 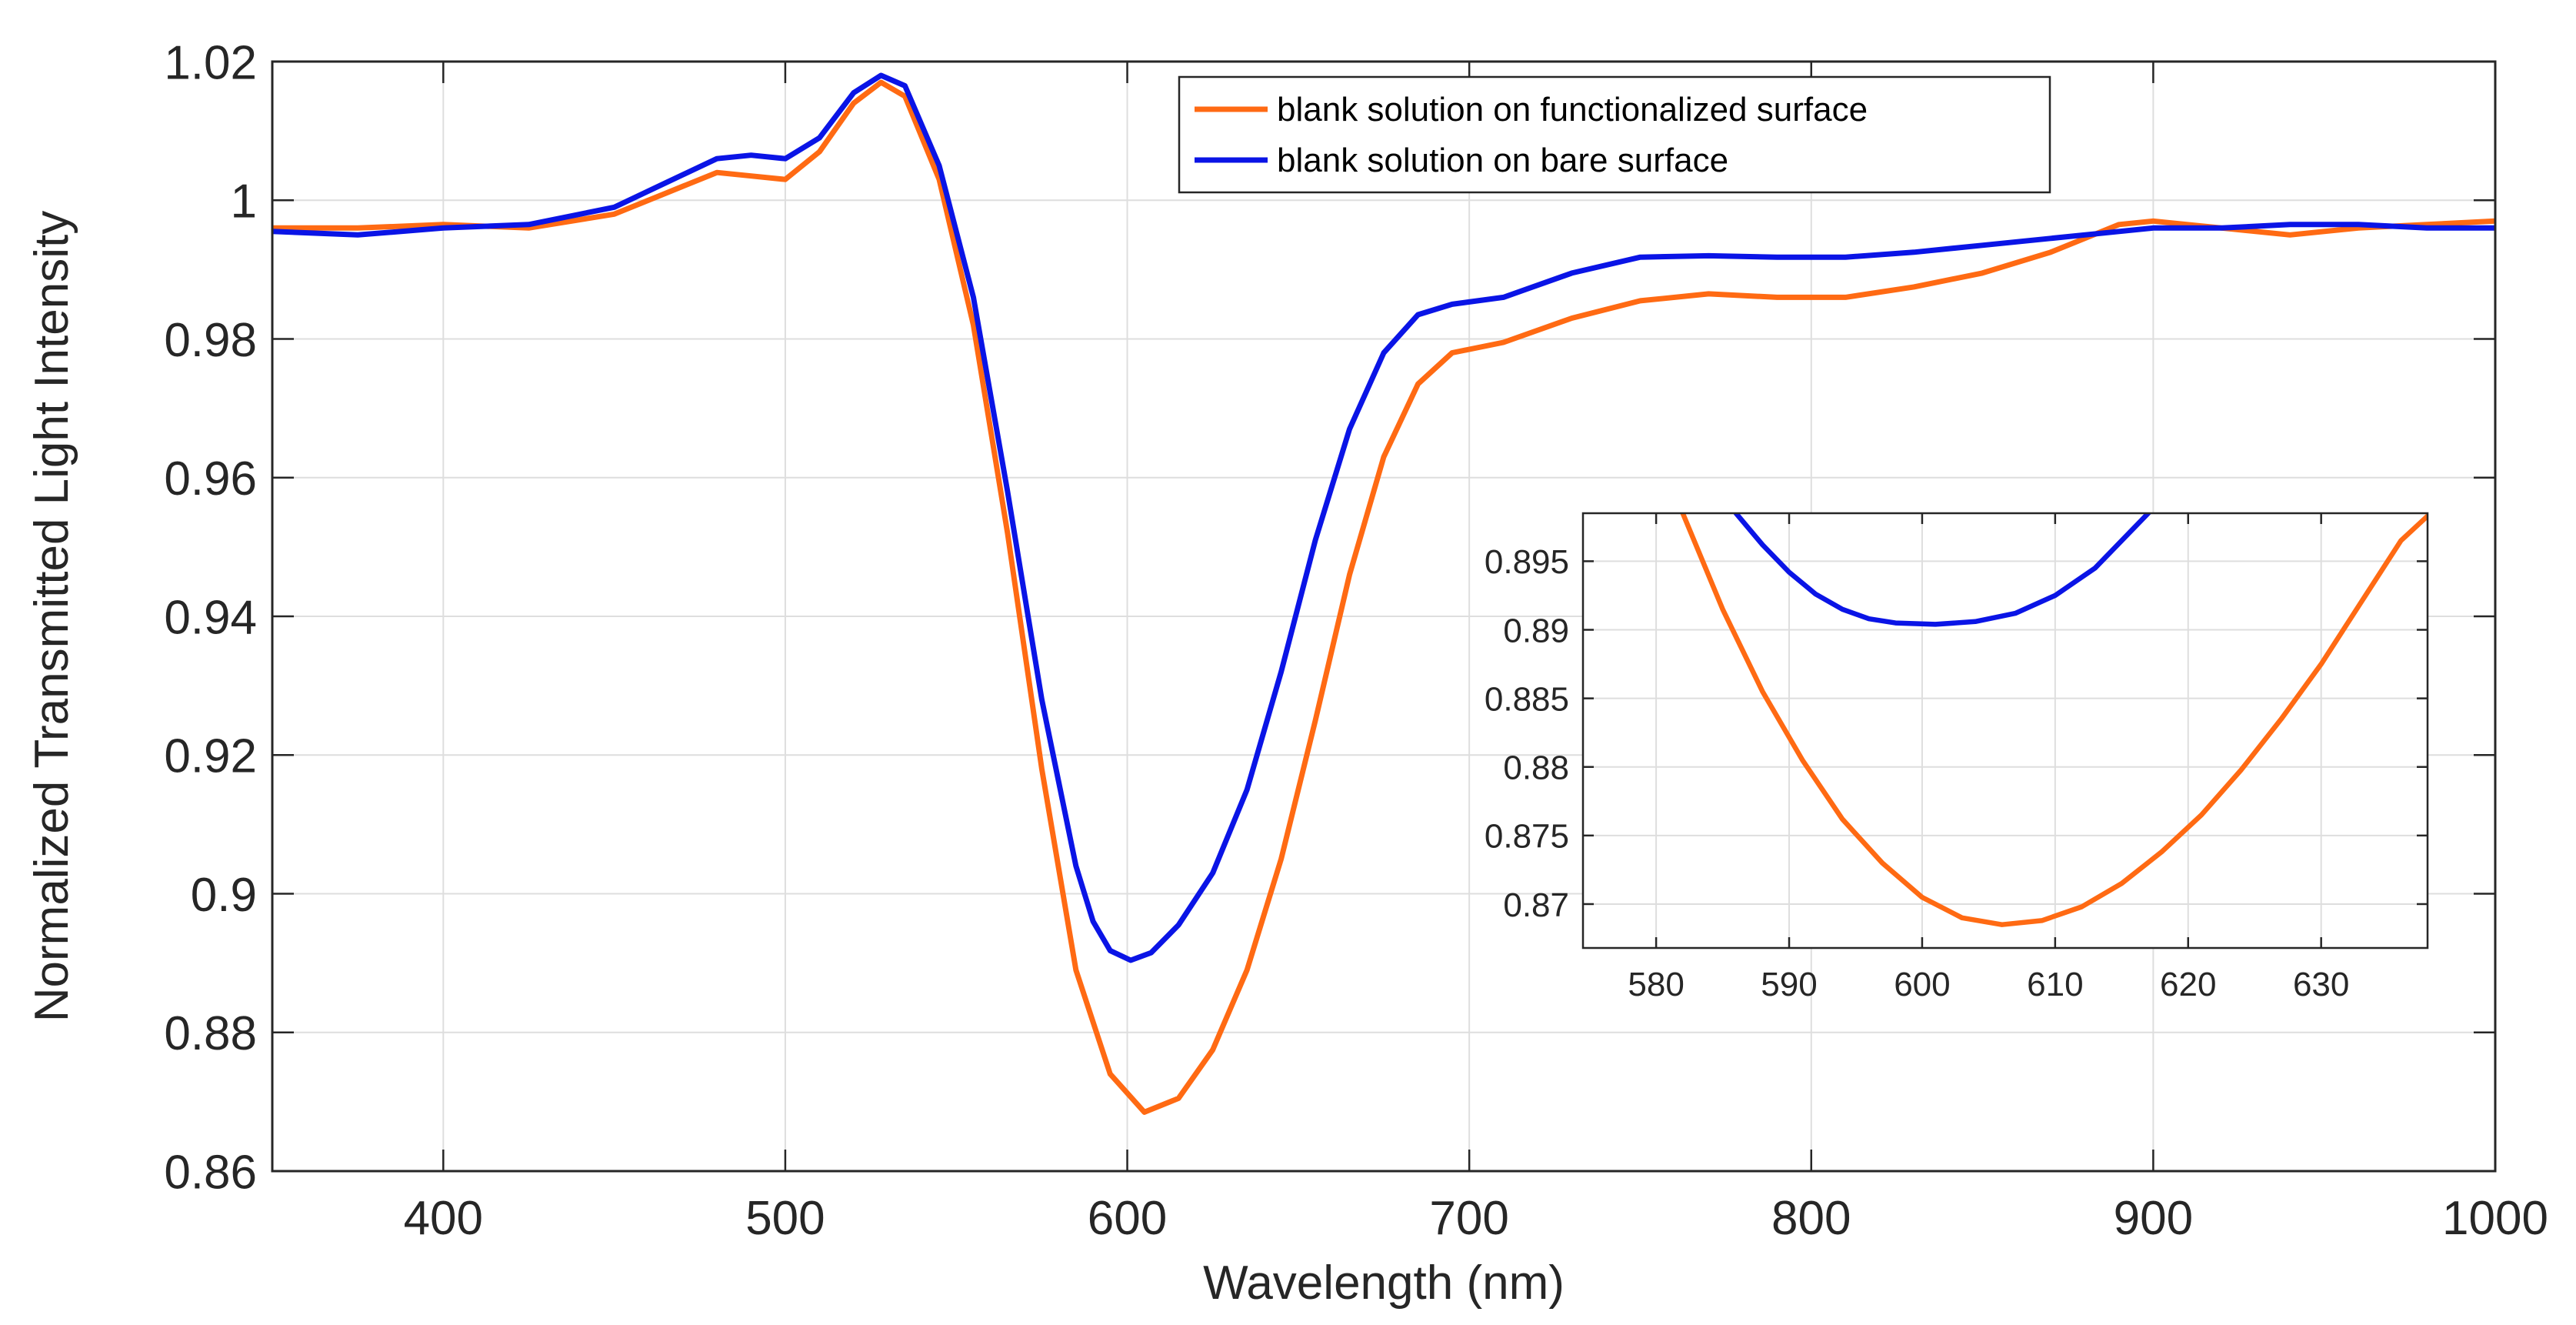 I want to click on inset-x-tick-label: 610, so click(x=2055, y=984).